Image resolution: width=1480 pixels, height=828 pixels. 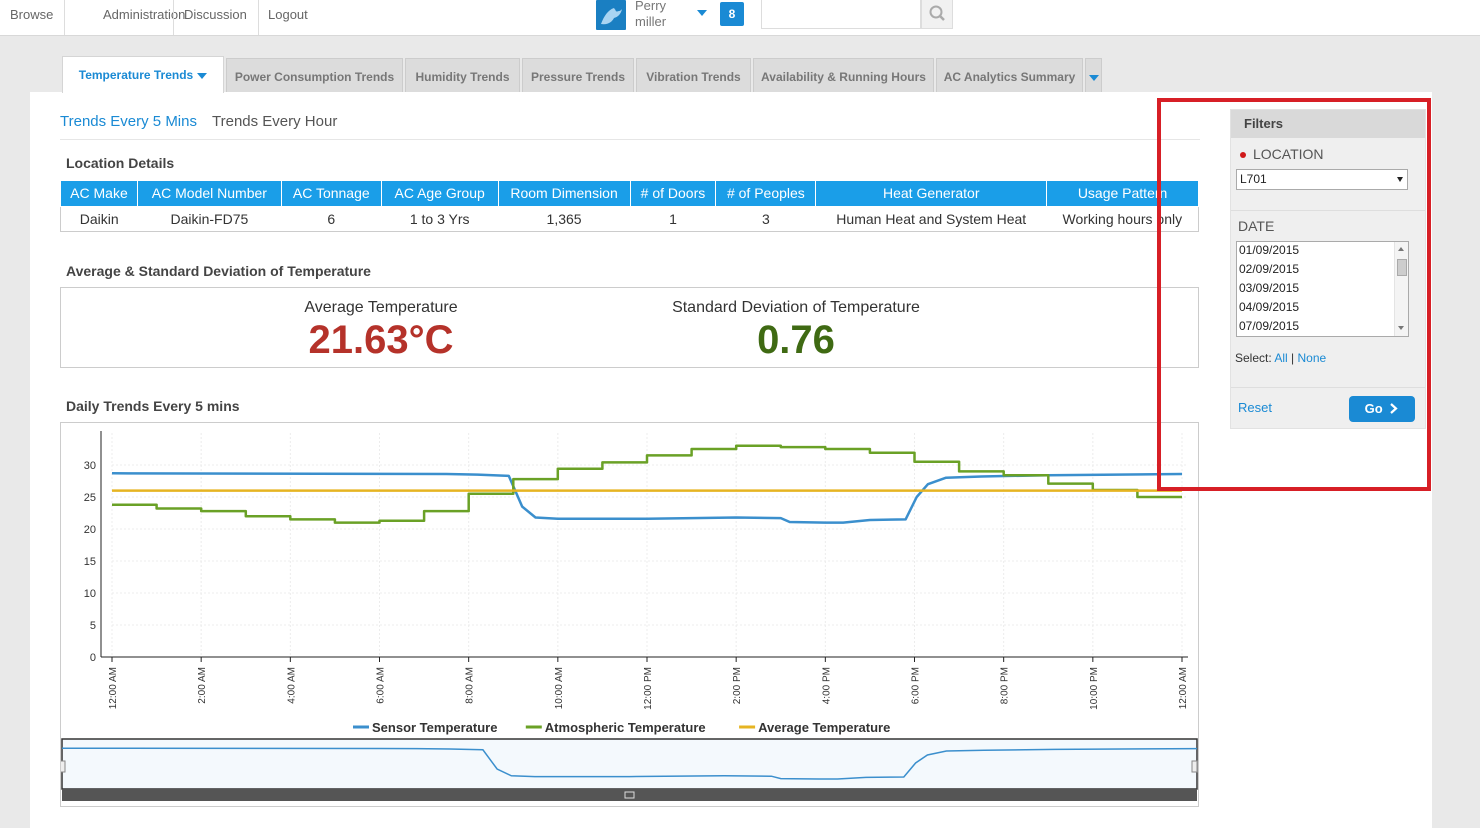 What do you see at coordinates (209, 219) in the screenshot?
I see `table-cell: Daikin-FD75` at bounding box center [209, 219].